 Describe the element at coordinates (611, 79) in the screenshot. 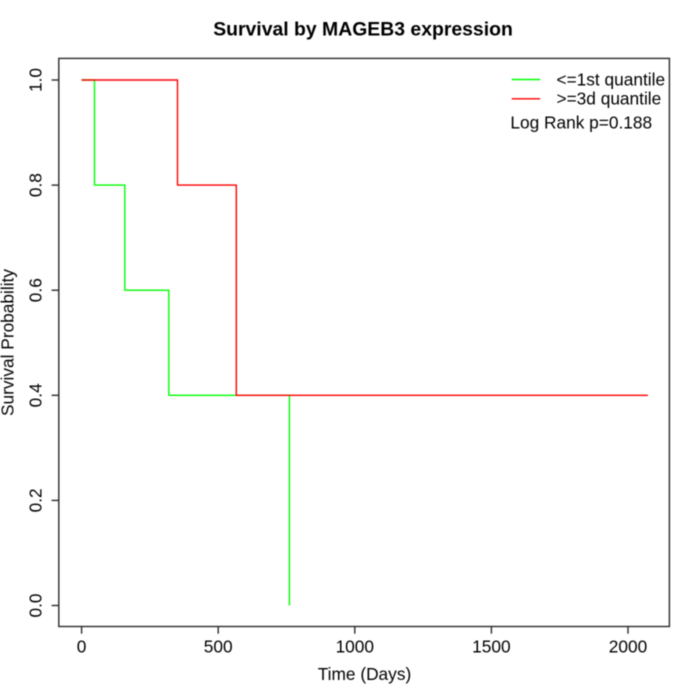

I see `svg-text: <=1st quantile` at that location.